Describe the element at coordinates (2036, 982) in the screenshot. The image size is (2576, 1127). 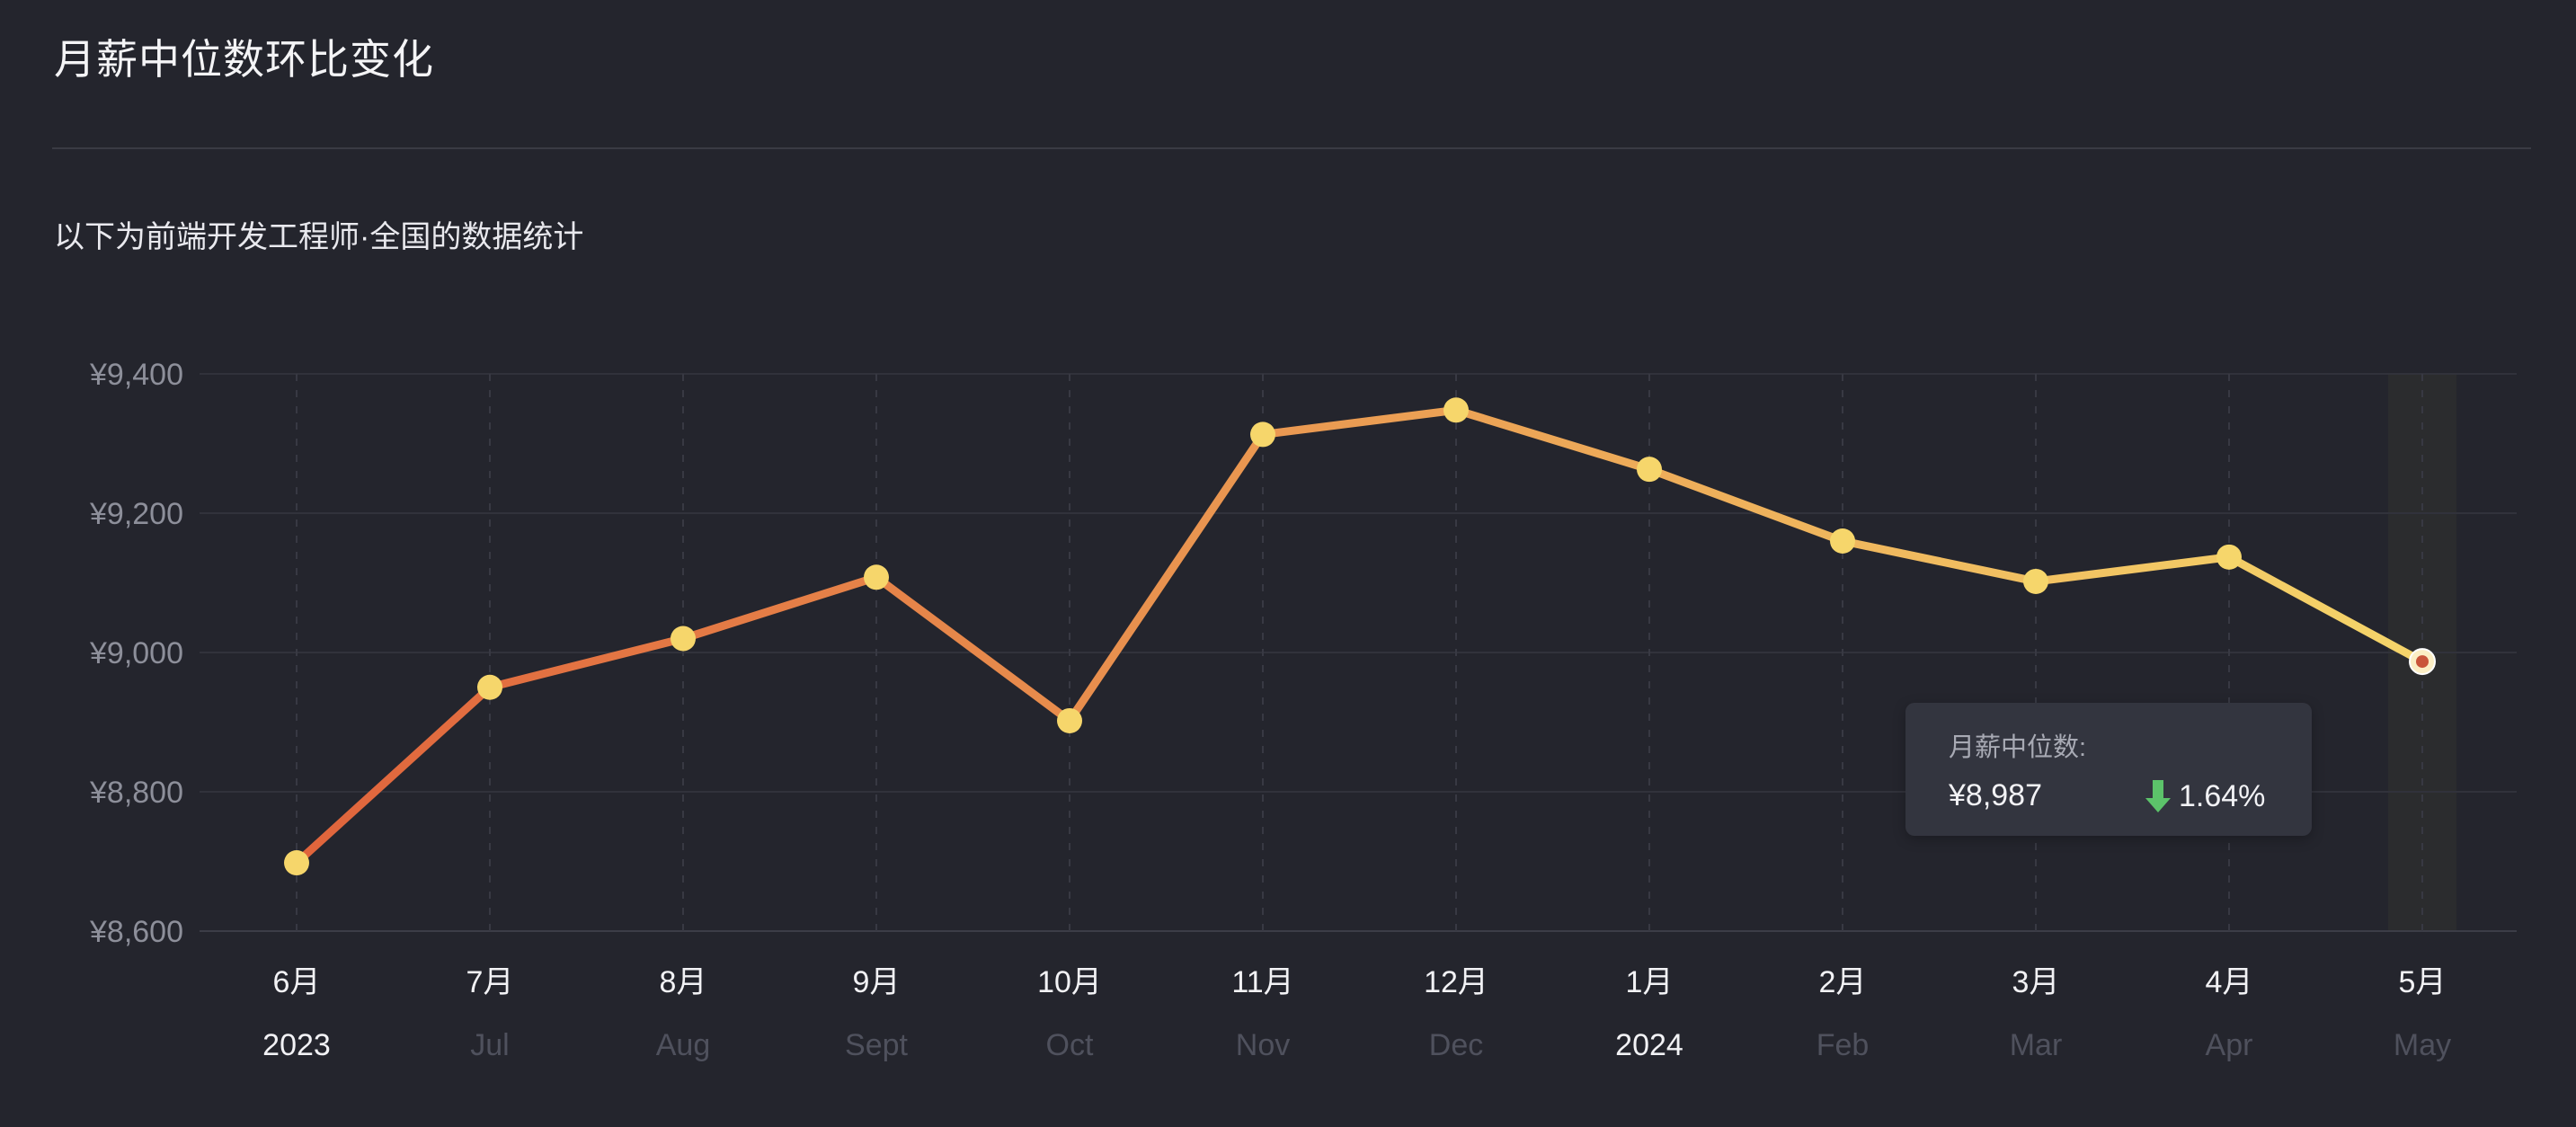
I see `x-tick-label: 3月` at that location.